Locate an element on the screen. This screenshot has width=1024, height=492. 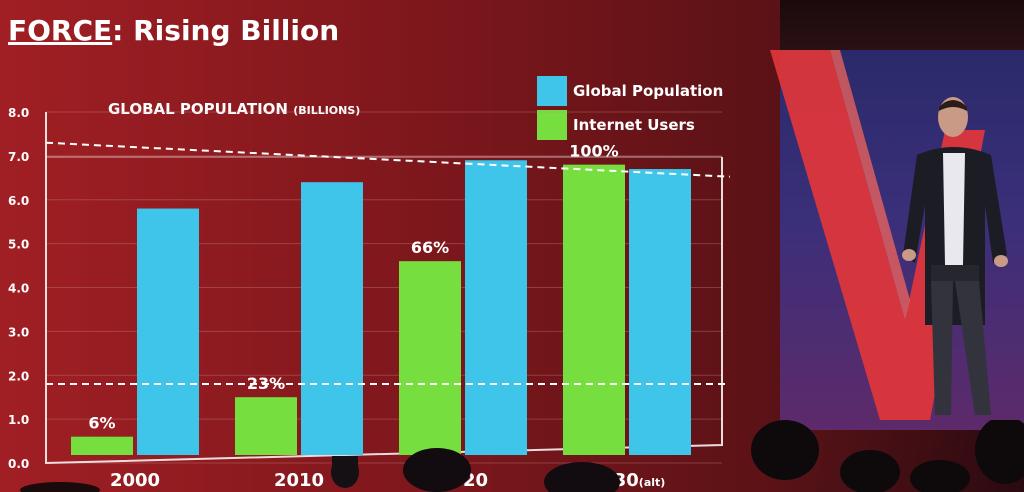
chart-title-main: GLOBAL POPULATION is located at coordinates (198, 109).